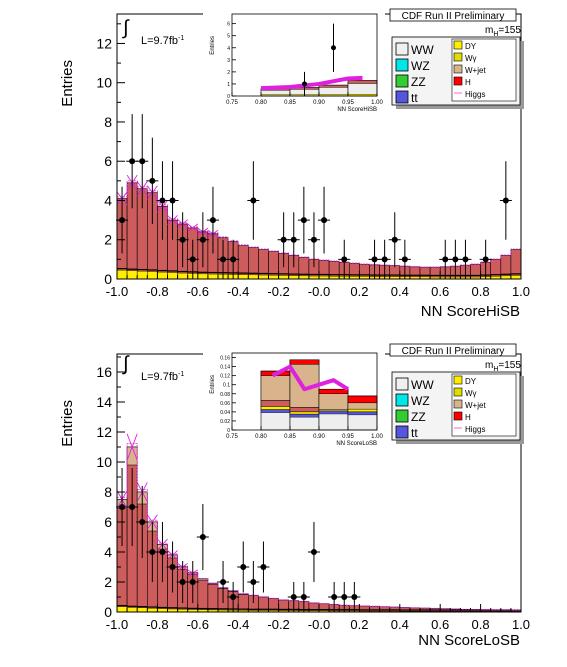 This screenshot has height=667, width=567. I want to click on x-axis-label: NN ScoreHiSB, so click(470, 311).